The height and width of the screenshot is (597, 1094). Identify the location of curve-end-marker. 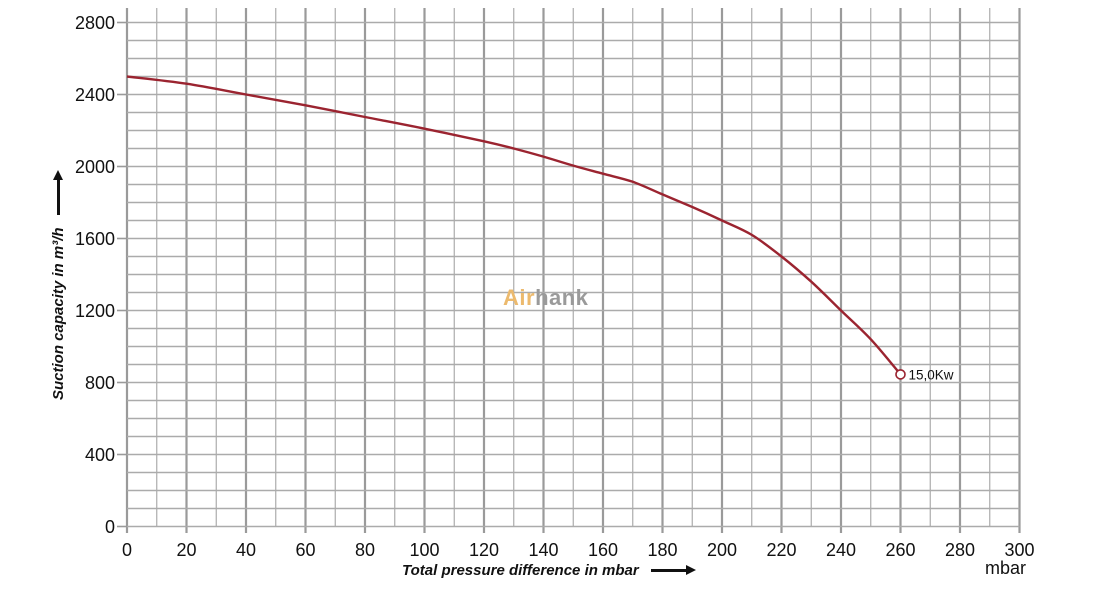
(900, 374).